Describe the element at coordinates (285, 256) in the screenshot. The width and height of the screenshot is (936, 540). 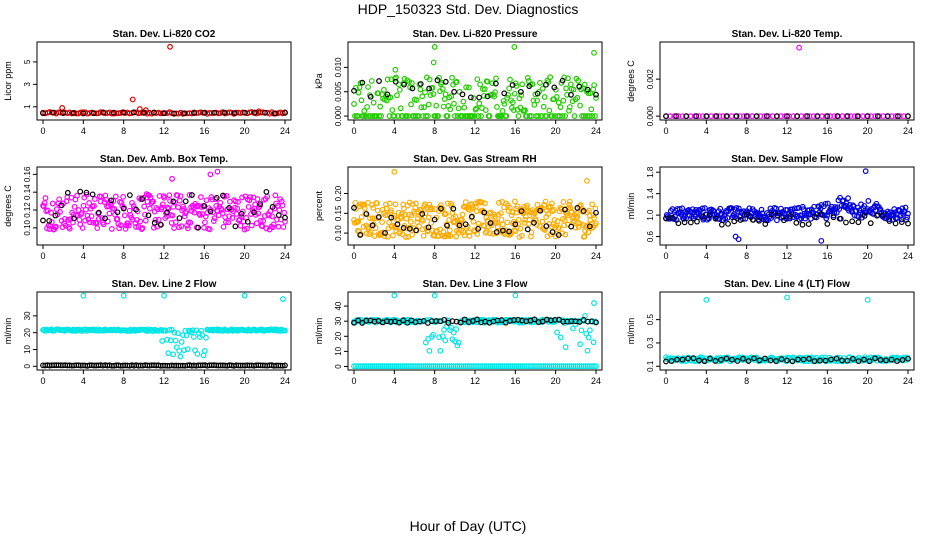
I see `x-tick-label: 24` at that location.